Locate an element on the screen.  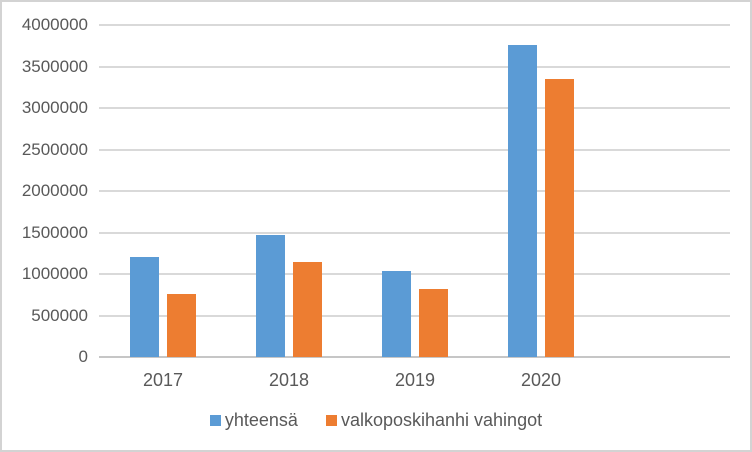
legend: yhteensä valkoposkihanhi vahingot is located at coordinates (376, 420).